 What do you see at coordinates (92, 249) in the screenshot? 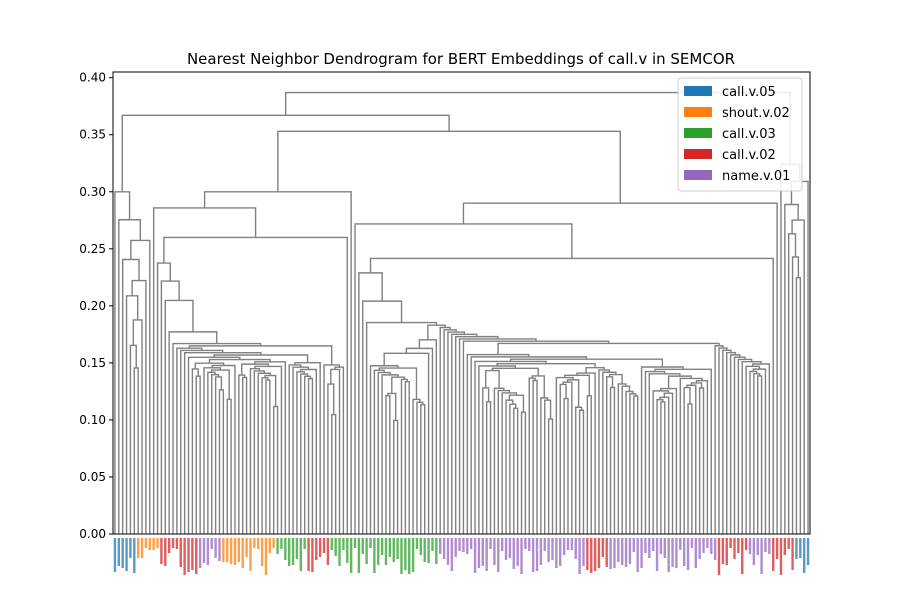
I see `y-tick-label: 0.25` at bounding box center [92, 249].